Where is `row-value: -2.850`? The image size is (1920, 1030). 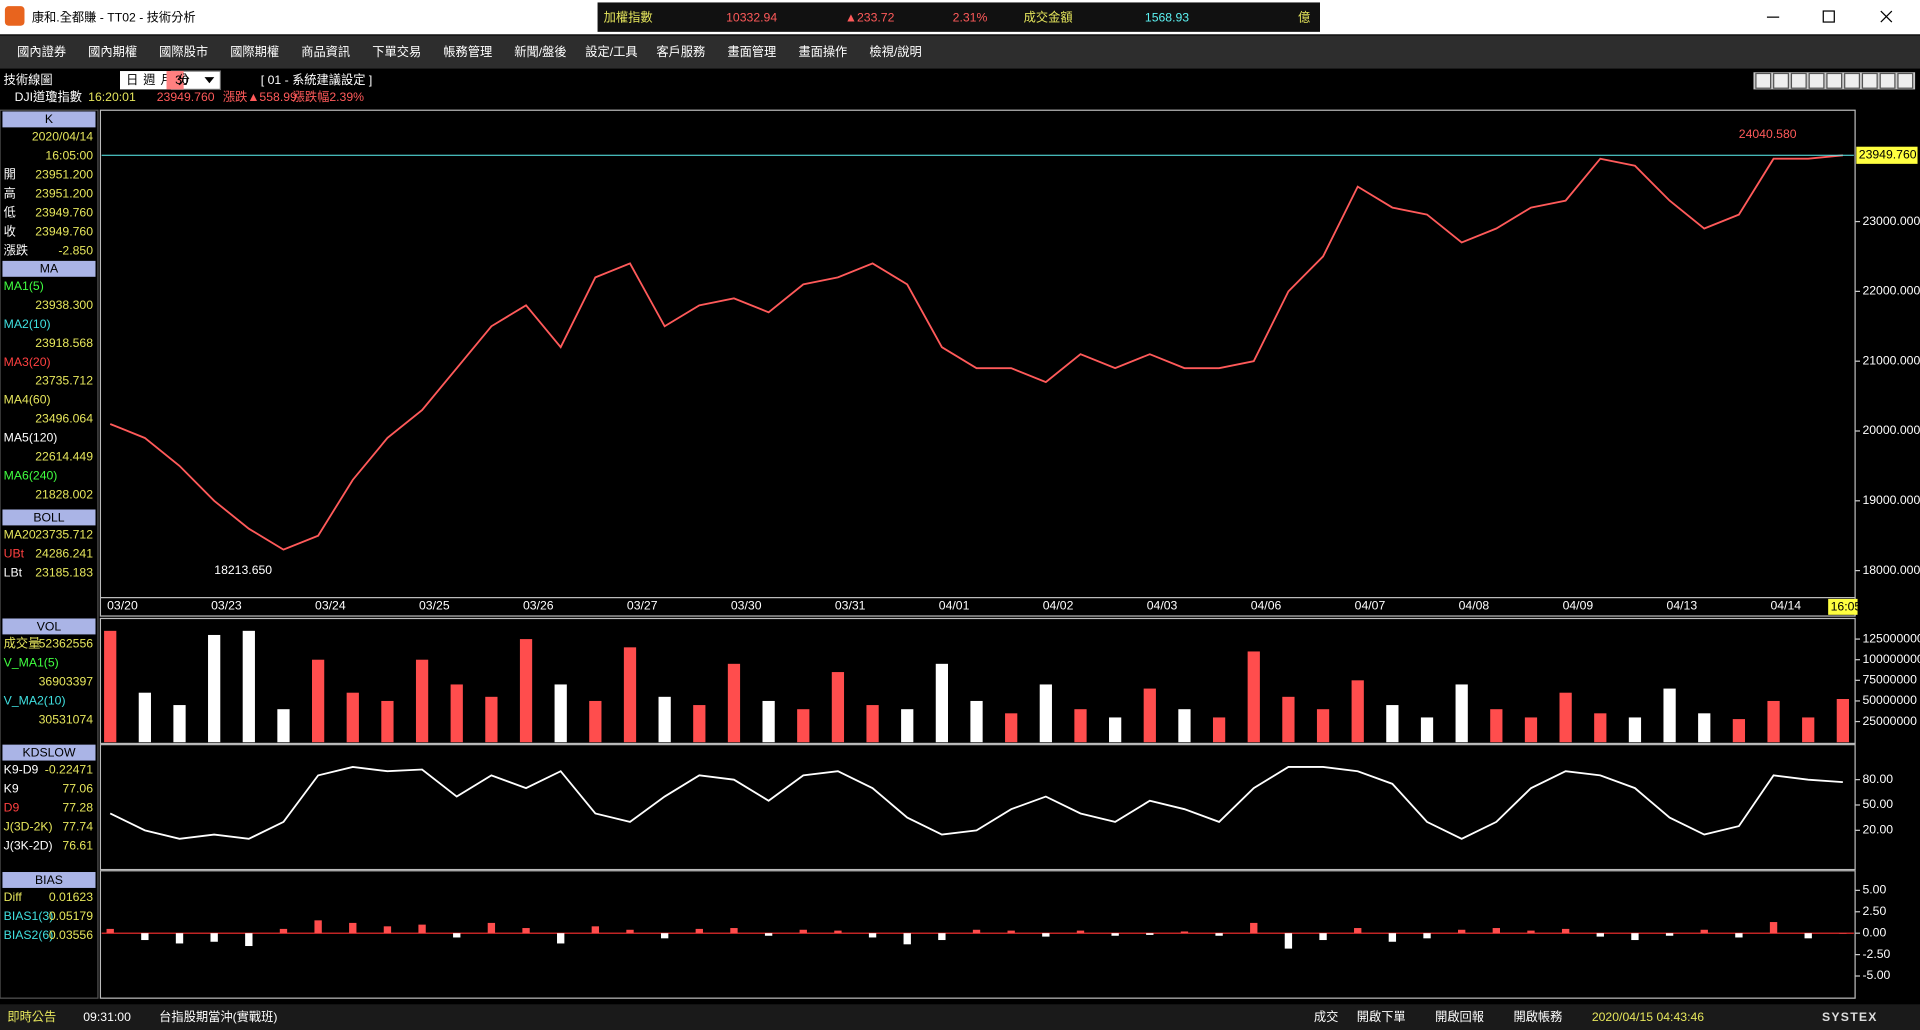 row-value: -2.850 is located at coordinates (75, 250).